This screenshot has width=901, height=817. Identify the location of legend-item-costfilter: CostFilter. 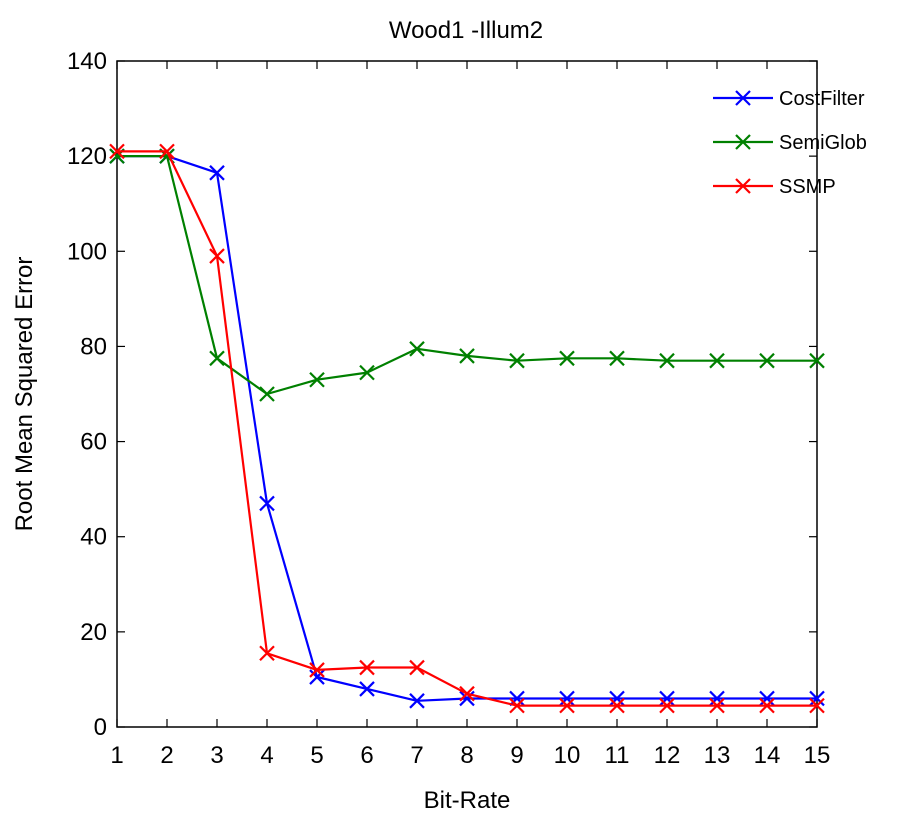
(789, 99).